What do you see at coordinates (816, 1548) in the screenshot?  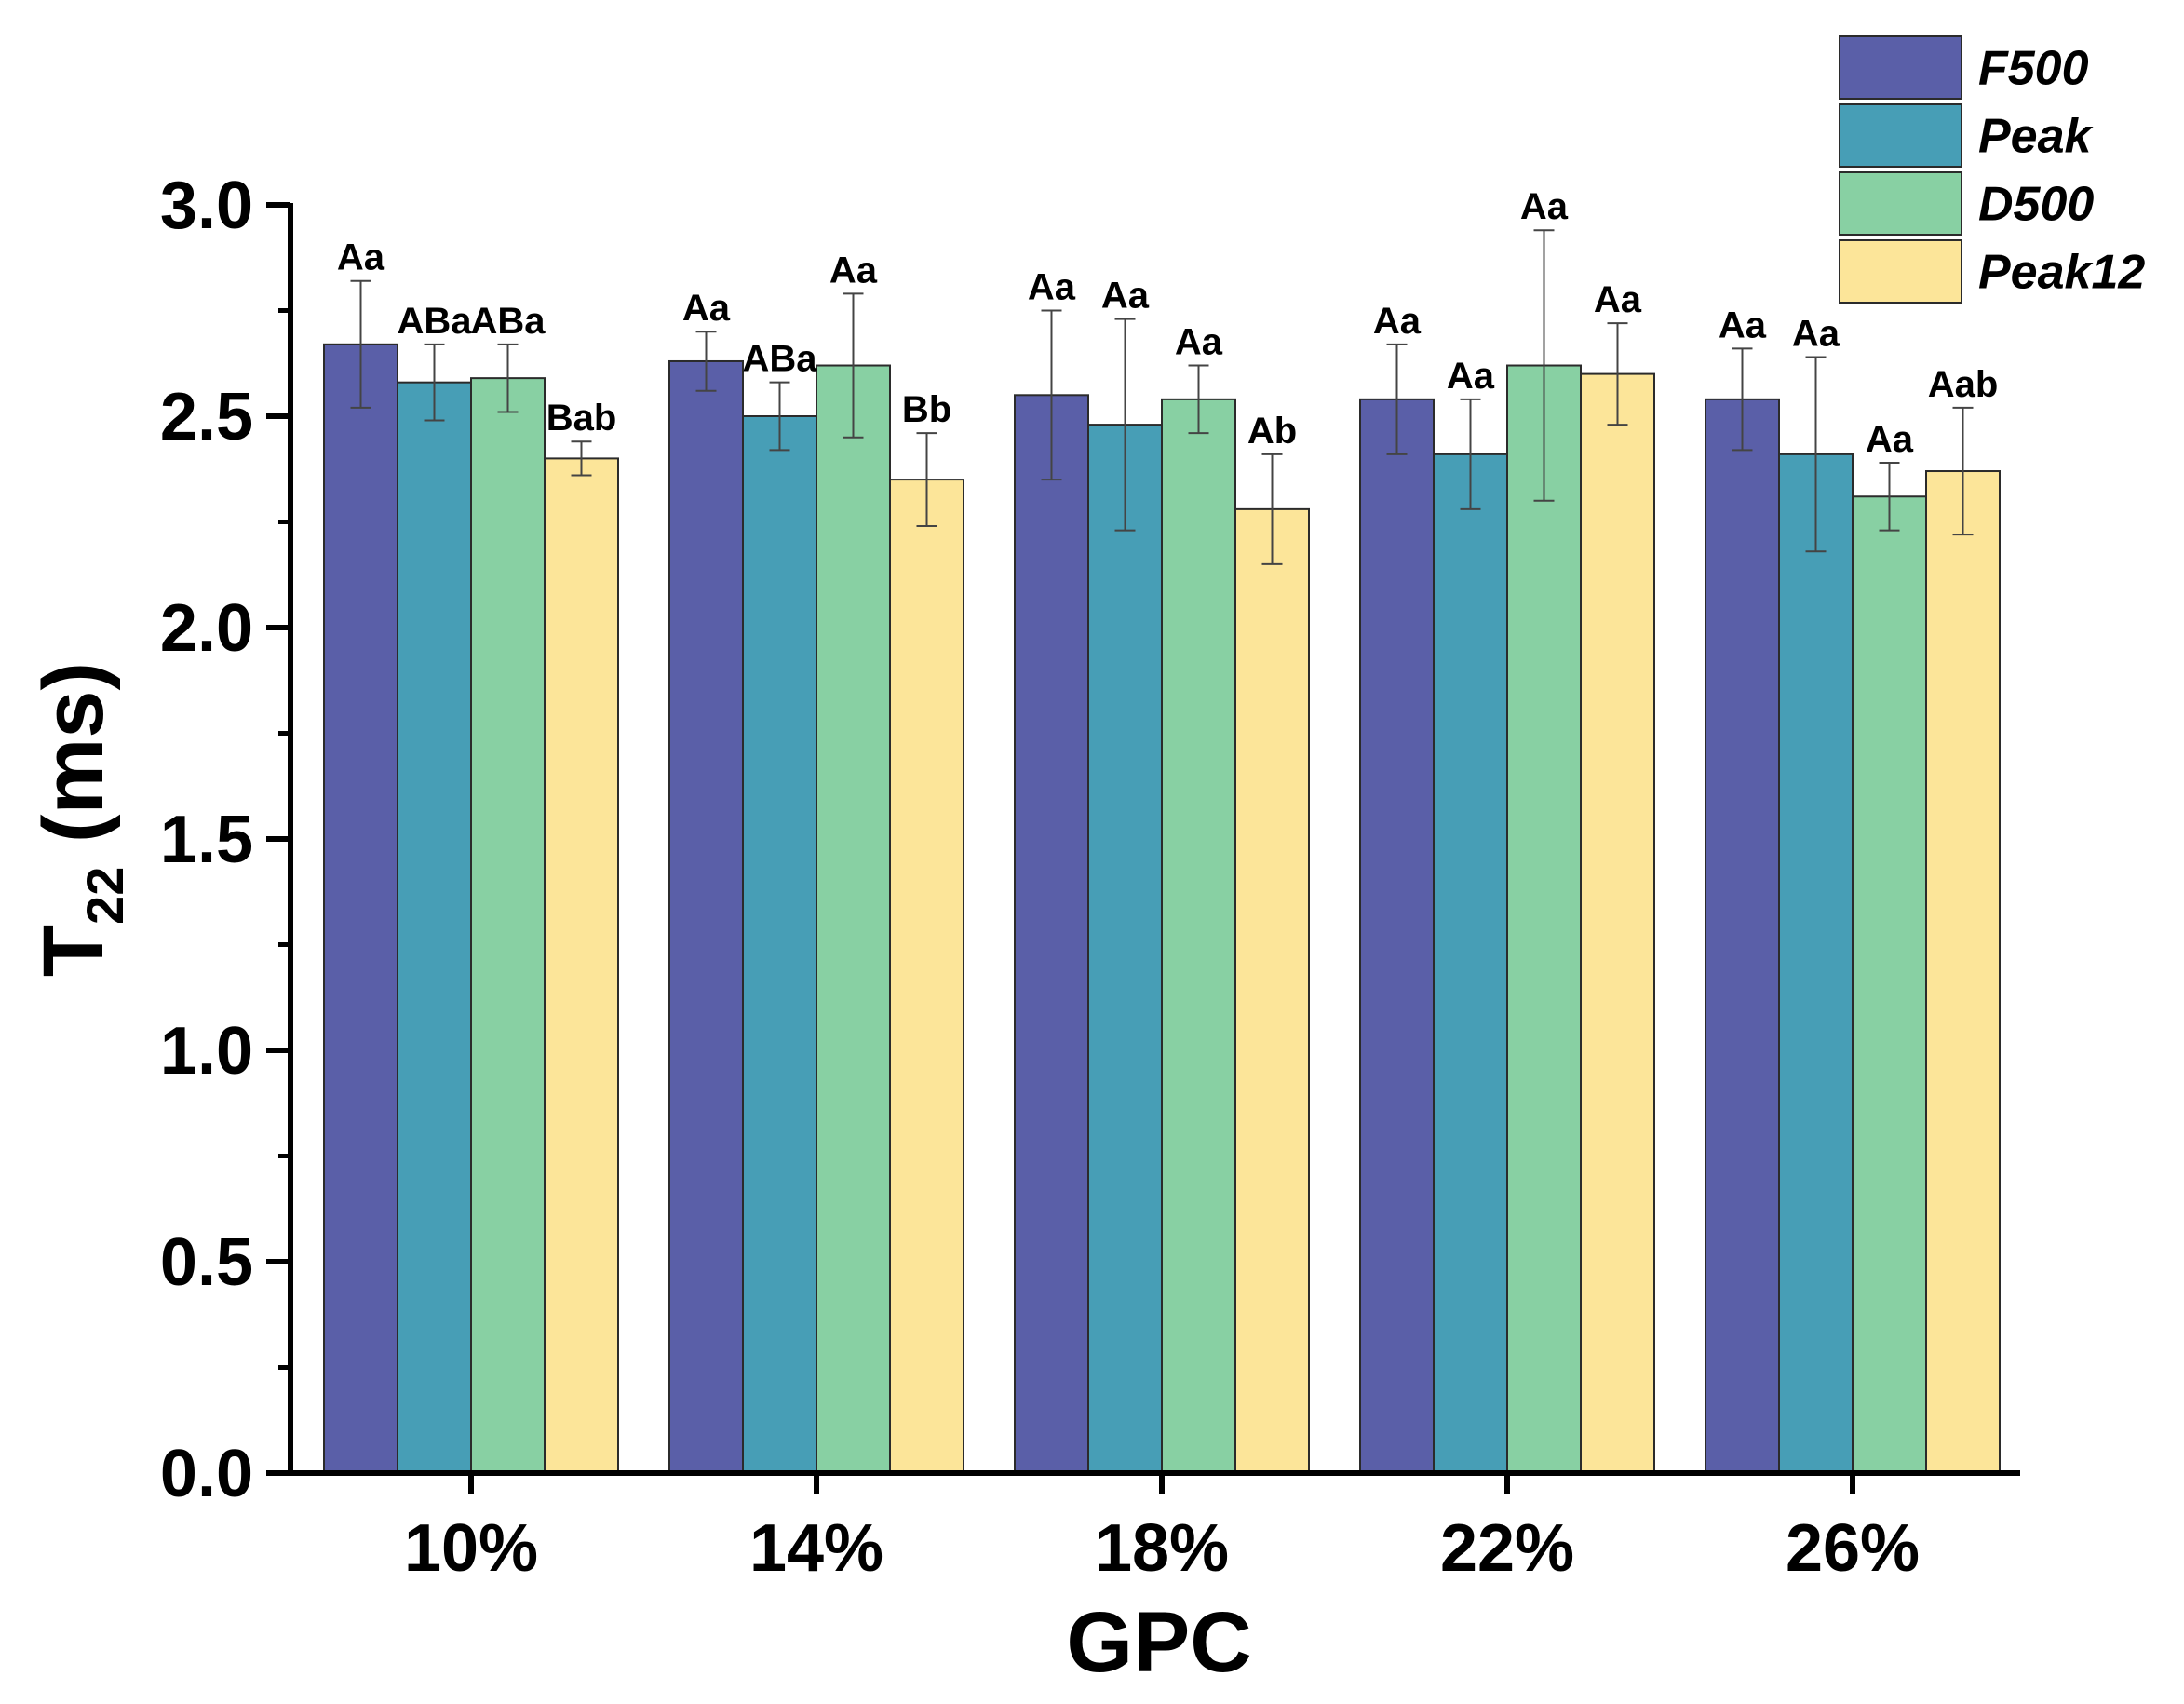 I see `x-tick-label: 14%` at bounding box center [816, 1548].